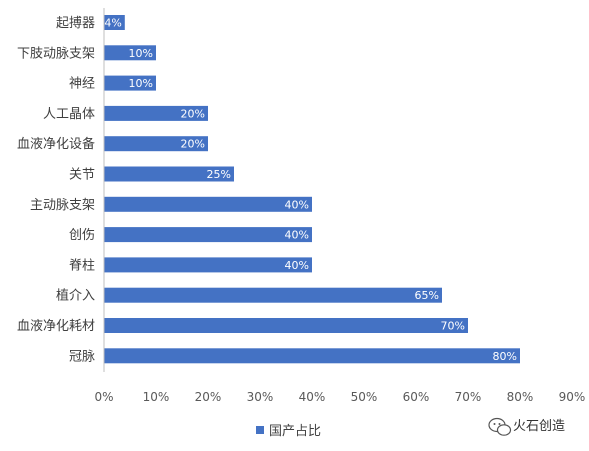  Describe the element at coordinates (69, 114) in the screenshot. I see `category-label: 人工晶体` at that location.